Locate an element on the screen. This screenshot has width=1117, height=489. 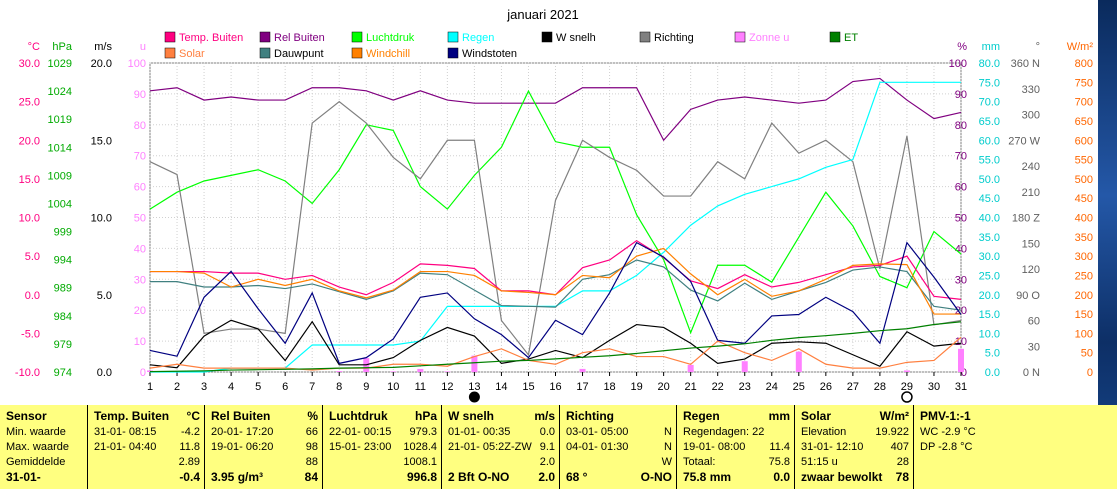
richting-header: Richting is located at coordinates (590, 416).